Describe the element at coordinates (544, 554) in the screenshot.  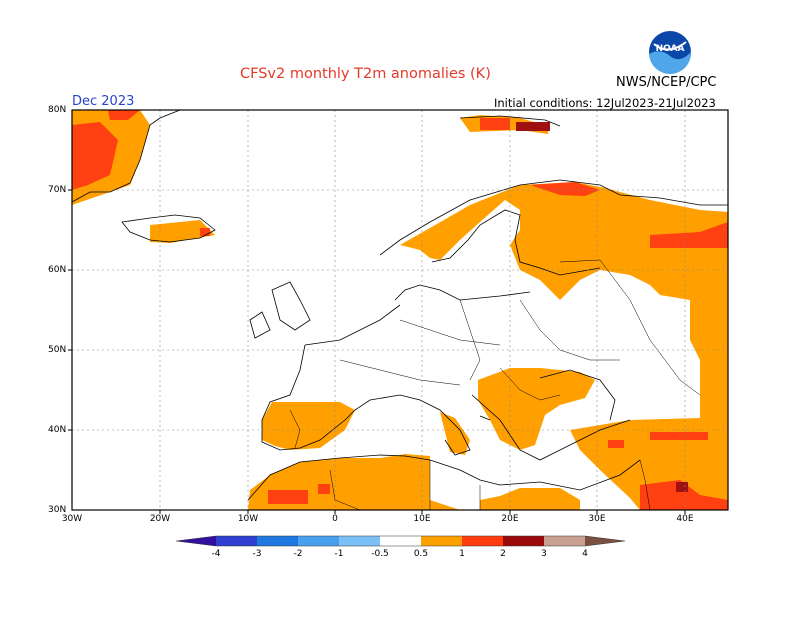
I see `colorbar-label: 3` at that location.